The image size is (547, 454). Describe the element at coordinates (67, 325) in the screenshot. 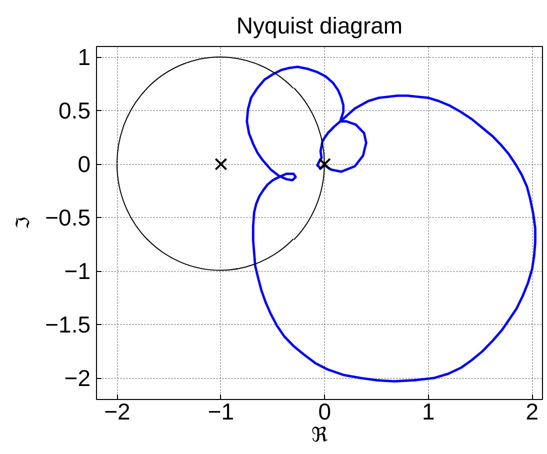

I see `y-tick-label: −1.5` at that location.